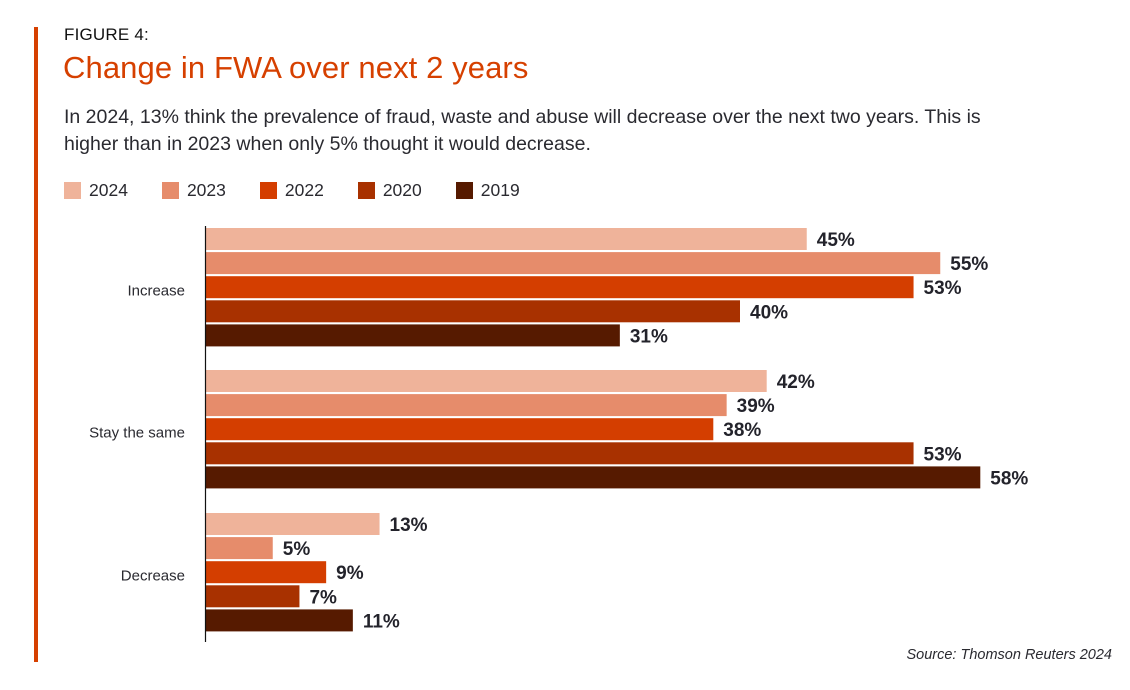 The height and width of the screenshot is (690, 1130). Describe the element at coordinates (156, 290) in the screenshot. I see `category-label: Increase` at that location.